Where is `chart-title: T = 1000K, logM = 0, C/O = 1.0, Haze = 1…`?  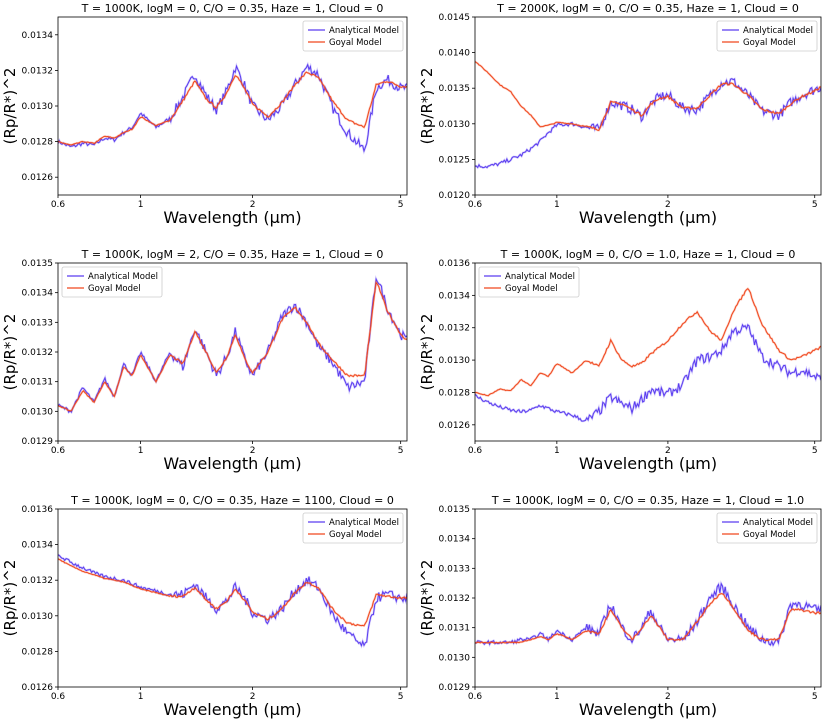
chart-title: T = 1000K, logM = 0, C/O = 1.0, Haze = 1… is located at coordinates (648, 254).